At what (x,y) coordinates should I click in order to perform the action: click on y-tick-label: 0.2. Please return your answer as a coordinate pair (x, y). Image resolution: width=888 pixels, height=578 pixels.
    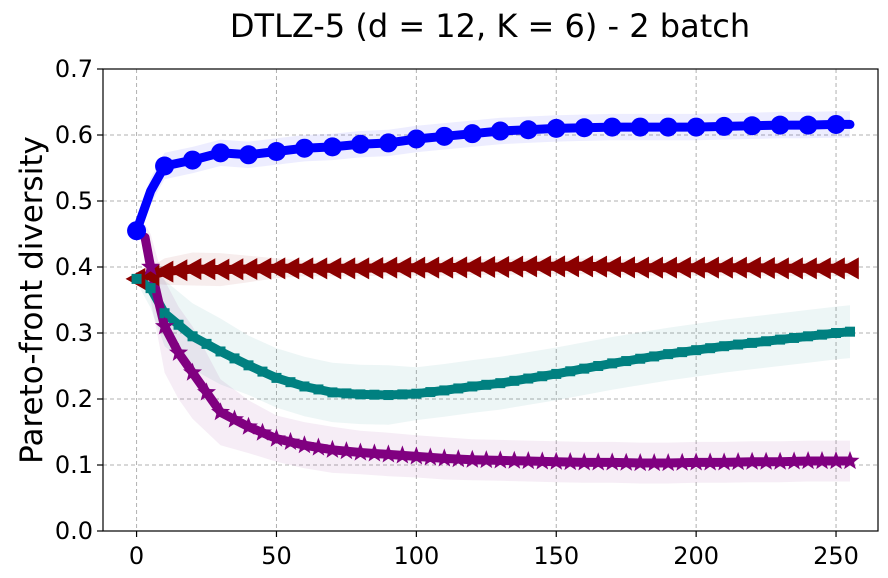
    Looking at the image, I should click on (74, 399).